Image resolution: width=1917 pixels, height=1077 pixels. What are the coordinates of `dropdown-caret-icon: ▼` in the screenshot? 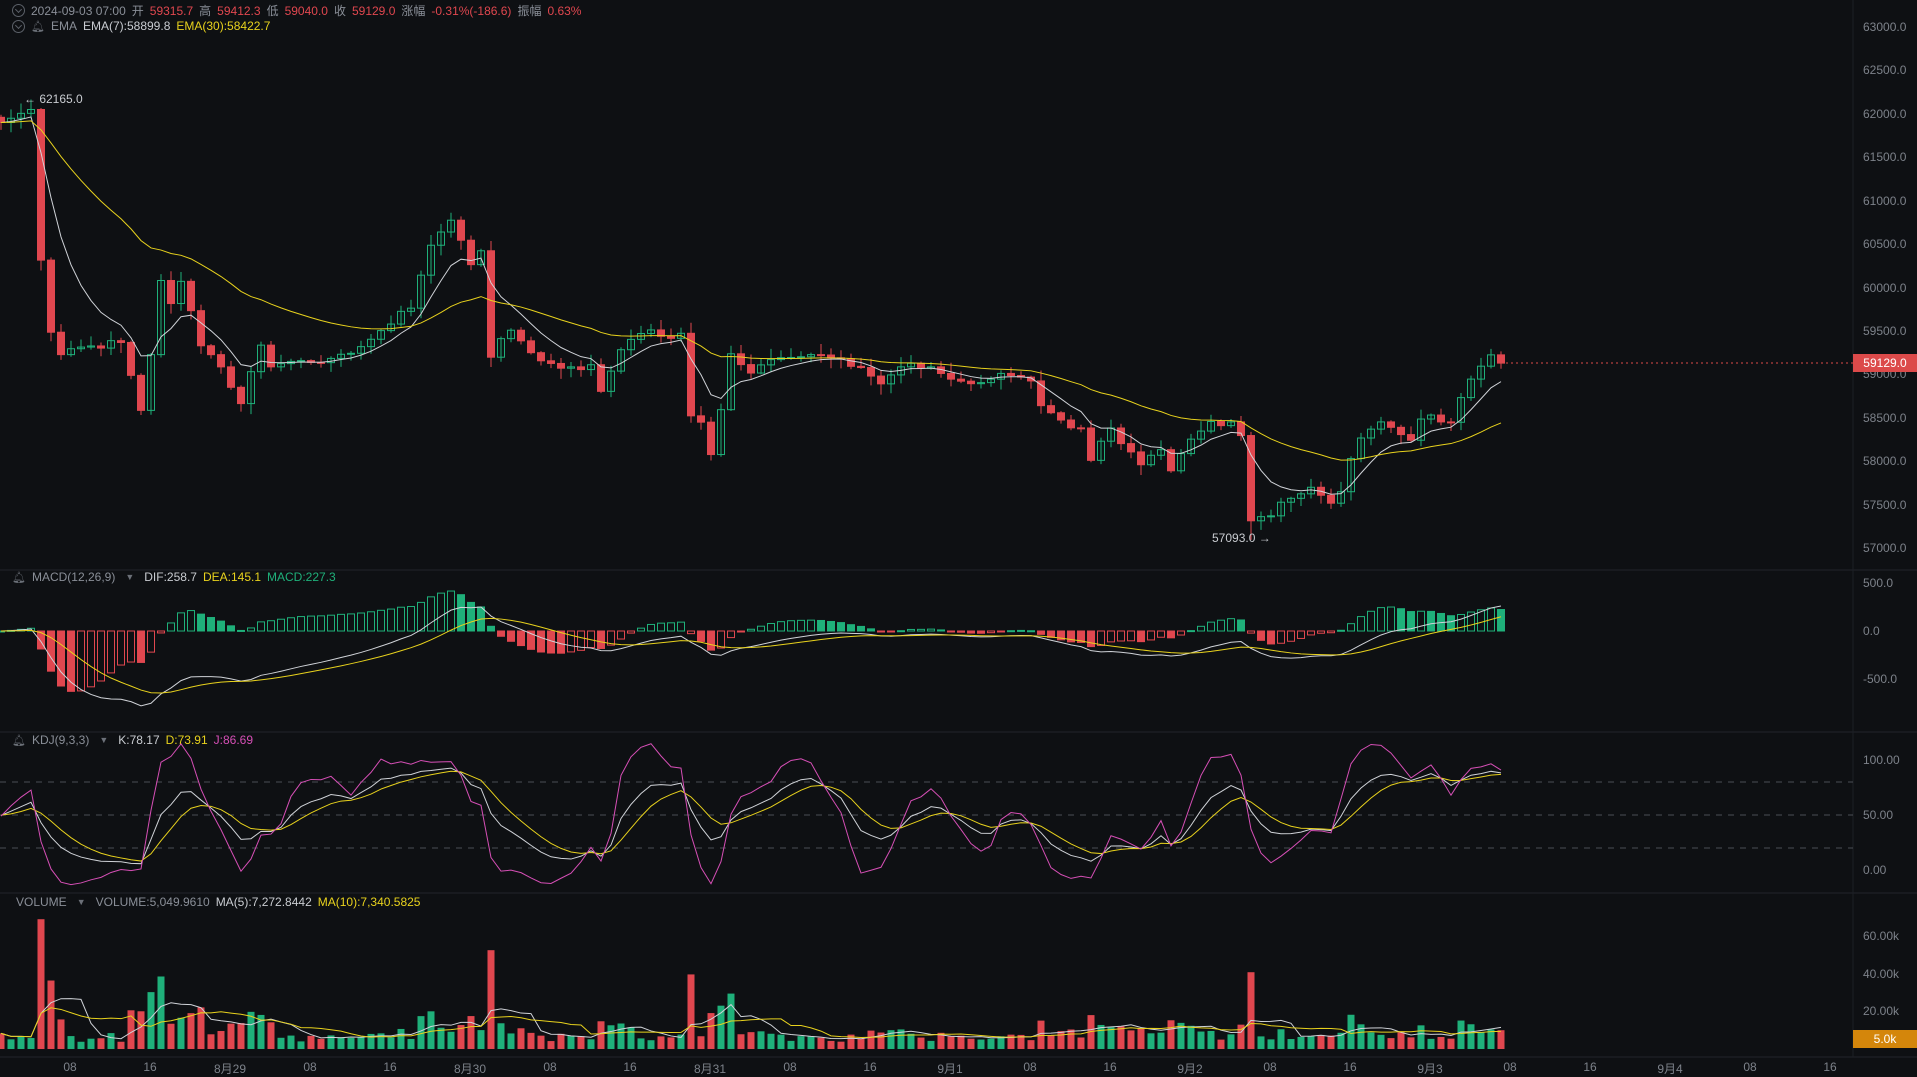 It's located at (81, 902).